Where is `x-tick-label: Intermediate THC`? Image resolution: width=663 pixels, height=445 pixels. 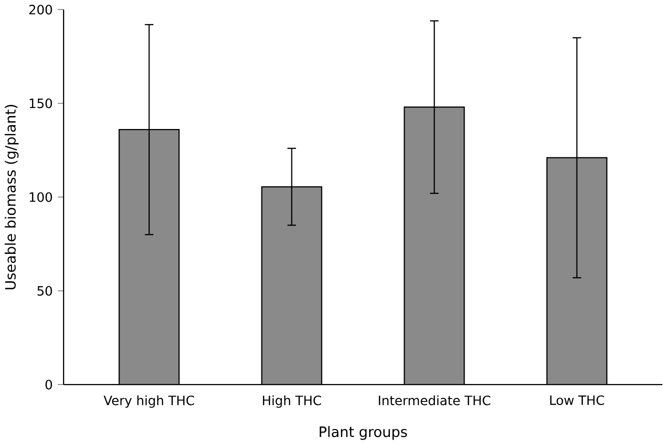 x-tick-label: Intermediate THC is located at coordinates (434, 401).